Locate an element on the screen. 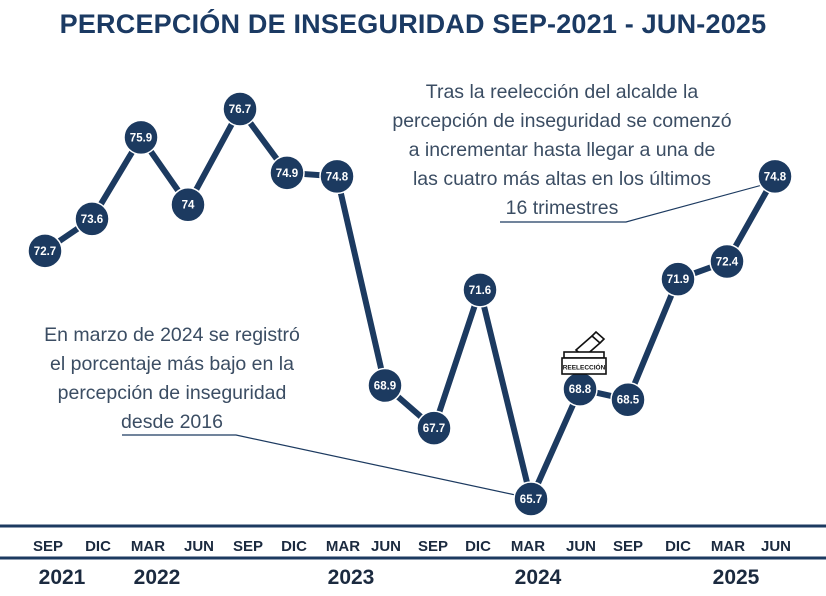  data-label: 68.8 is located at coordinates (580, 390).